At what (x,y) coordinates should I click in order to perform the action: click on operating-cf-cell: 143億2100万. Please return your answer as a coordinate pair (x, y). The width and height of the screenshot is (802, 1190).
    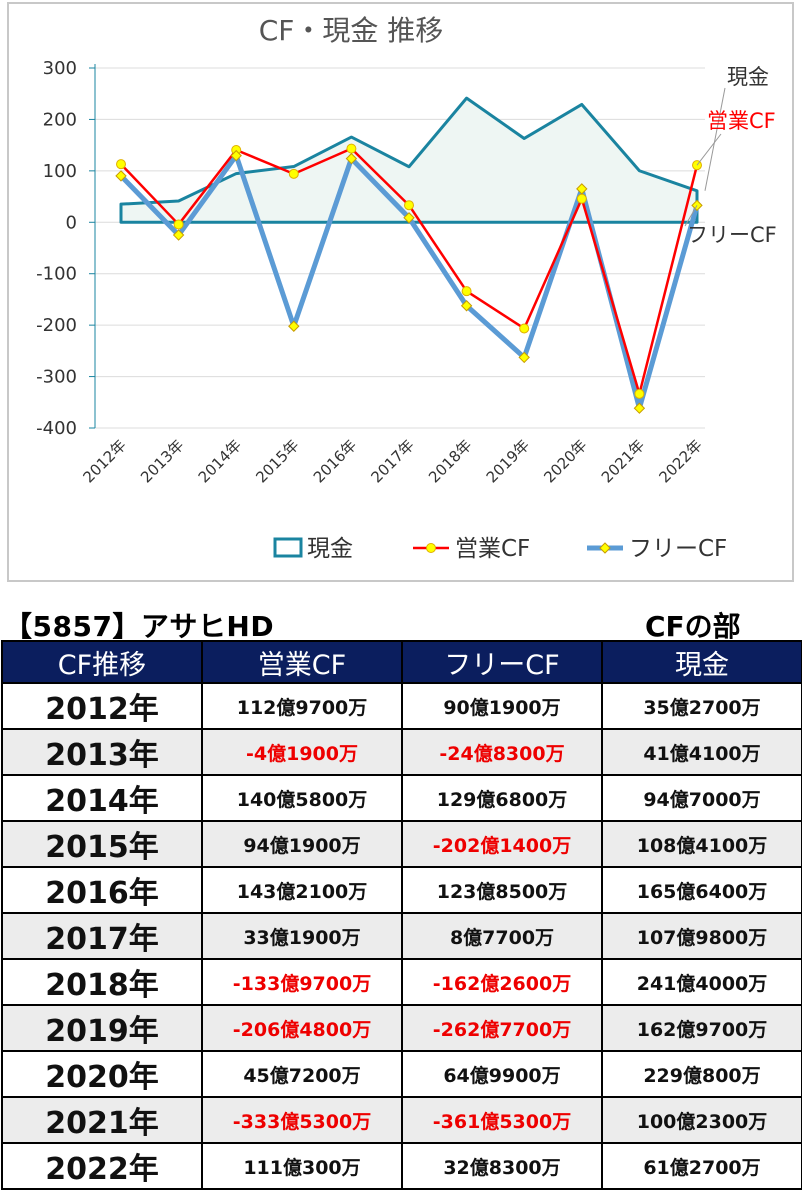
    Looking at the image, I should click on (302, 890).